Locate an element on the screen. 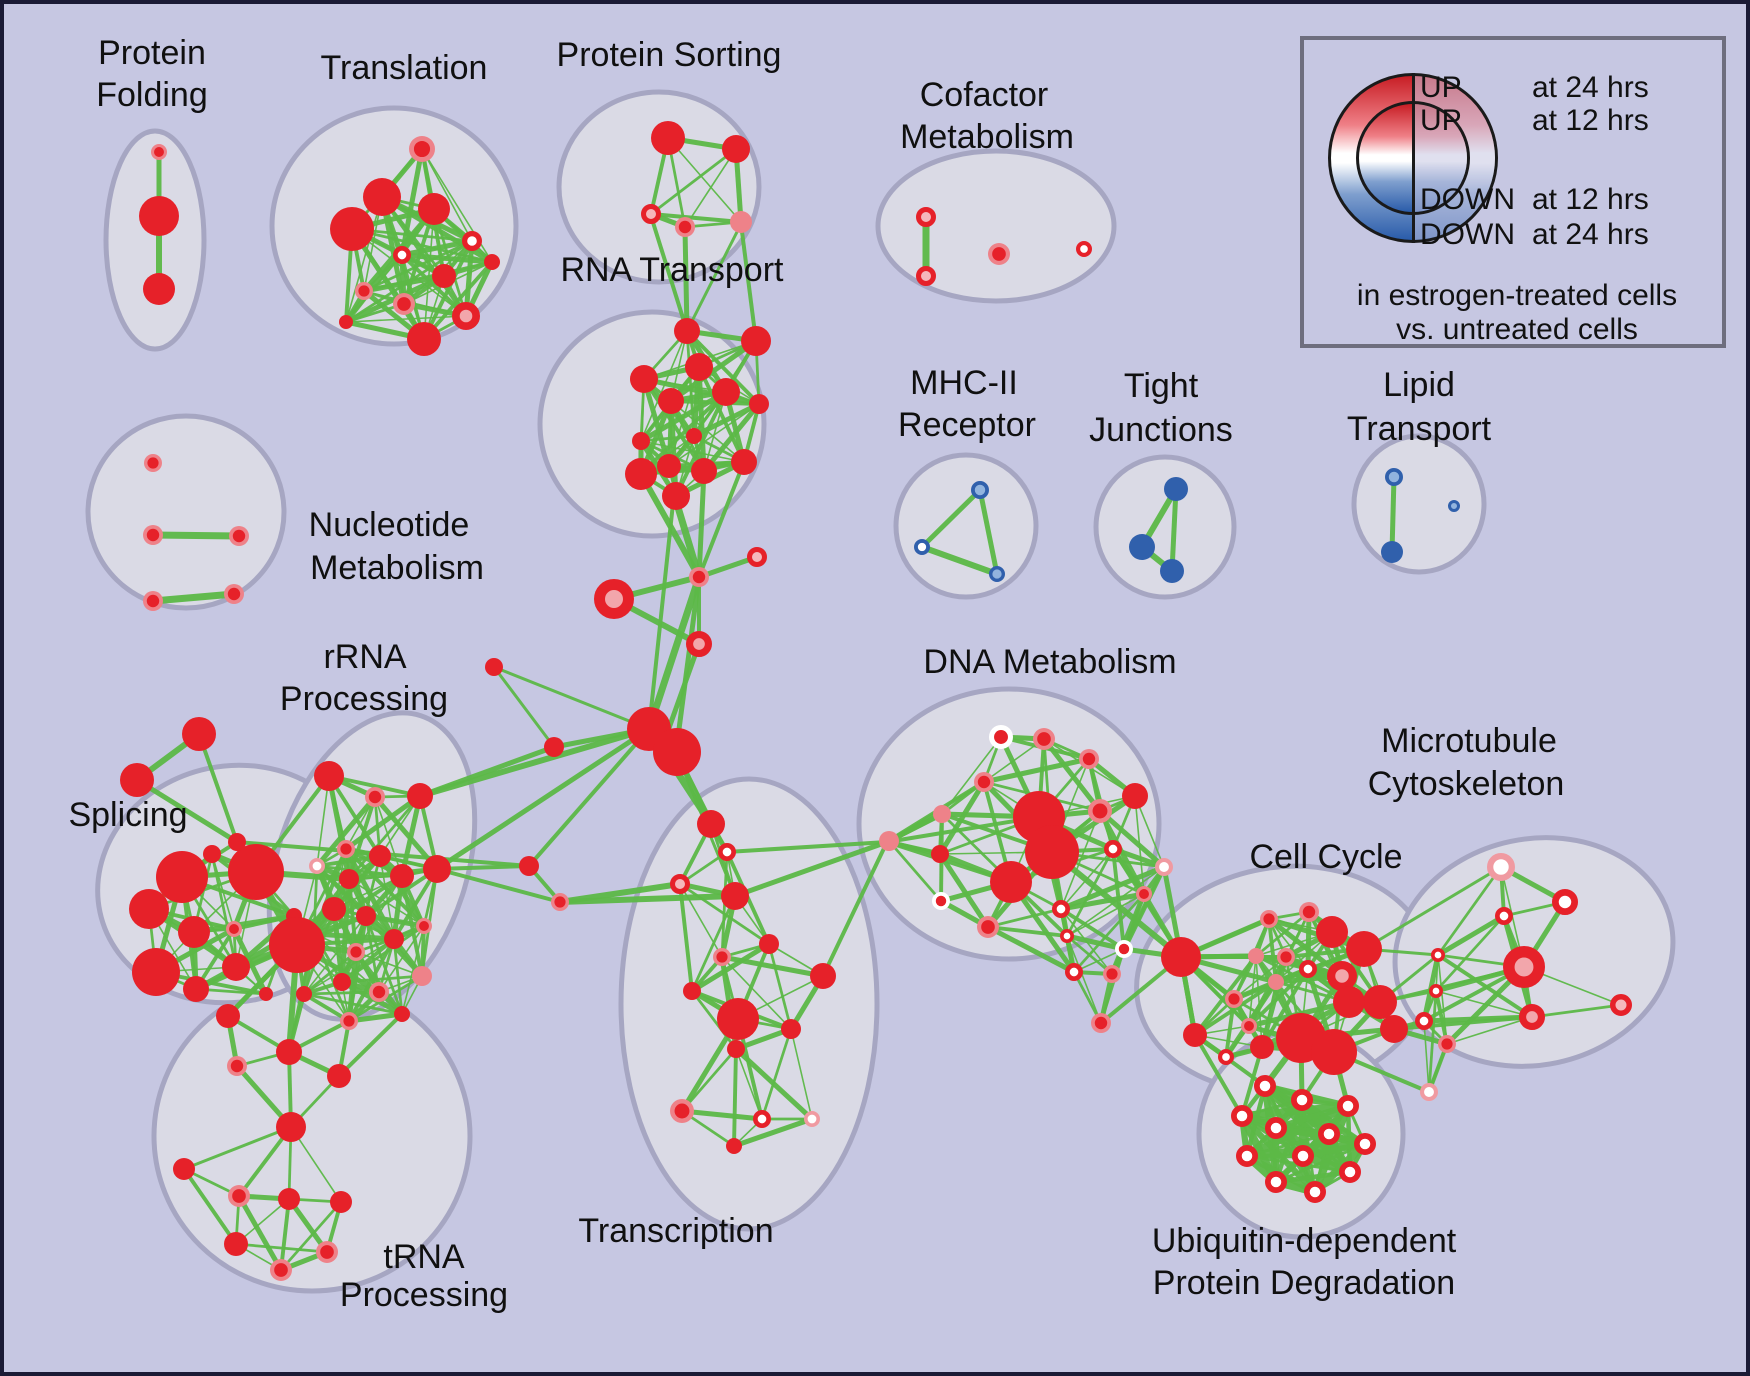  cluster-protein-folding-label: Protein is located at coordinates (152, 53).